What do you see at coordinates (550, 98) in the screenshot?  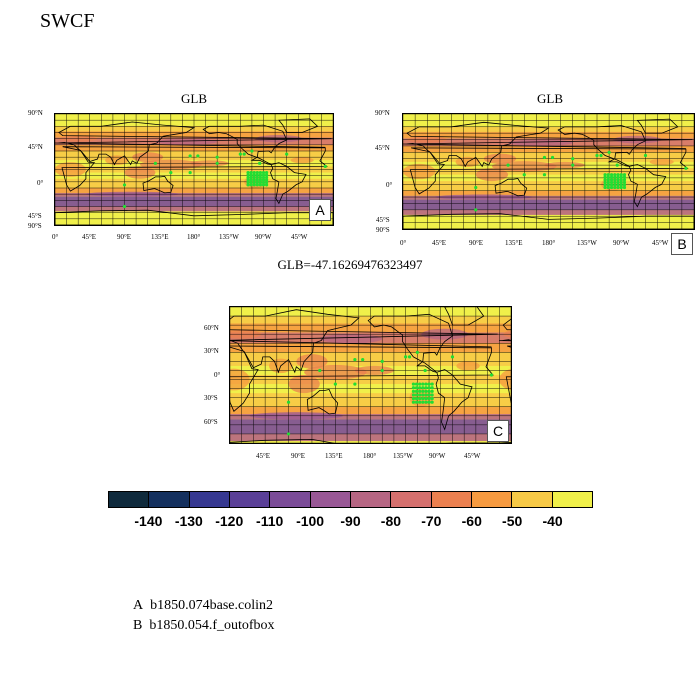 I see `panel-b-title: GLB` at bounding box center [550, 98].